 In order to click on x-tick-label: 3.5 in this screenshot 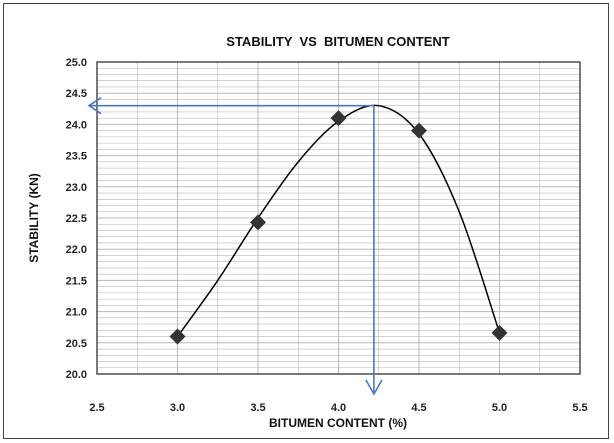, I will do `click(257, 408)`.